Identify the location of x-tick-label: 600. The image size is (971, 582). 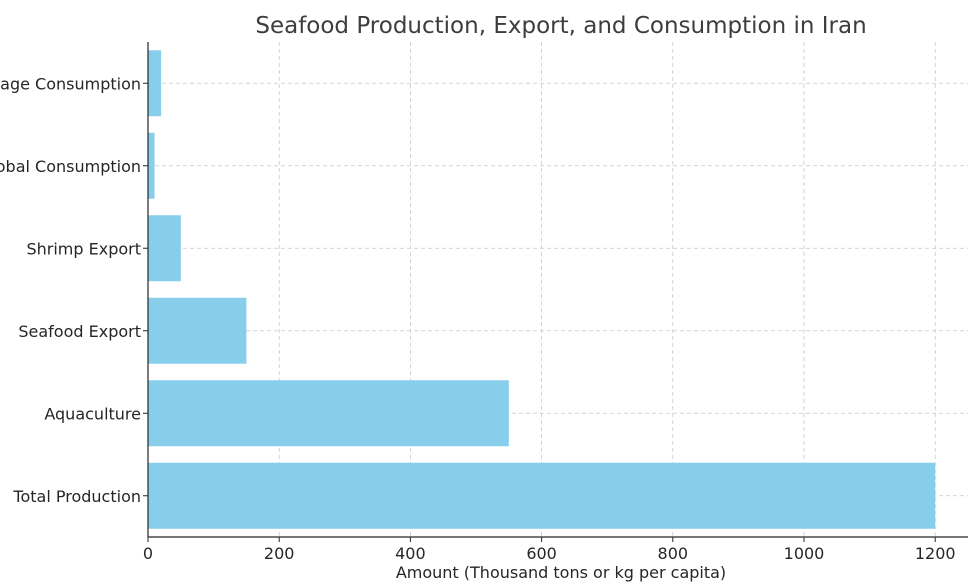
(541, 553).